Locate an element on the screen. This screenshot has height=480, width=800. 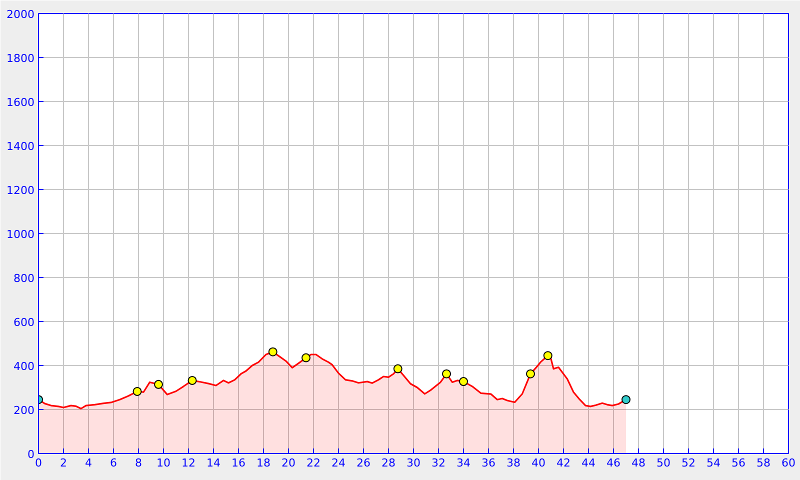
y-tick-label: 1800 is located at coordinates (20, 58).